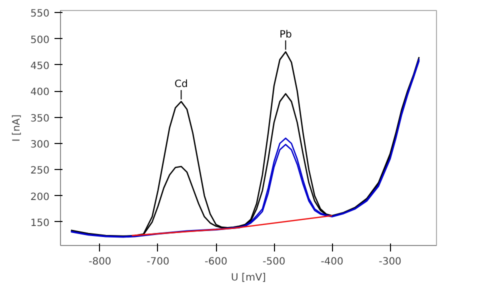 The height and width of the screenshot is (286, 480). I want to click on x-tick-label: -300, so click(390, 262).